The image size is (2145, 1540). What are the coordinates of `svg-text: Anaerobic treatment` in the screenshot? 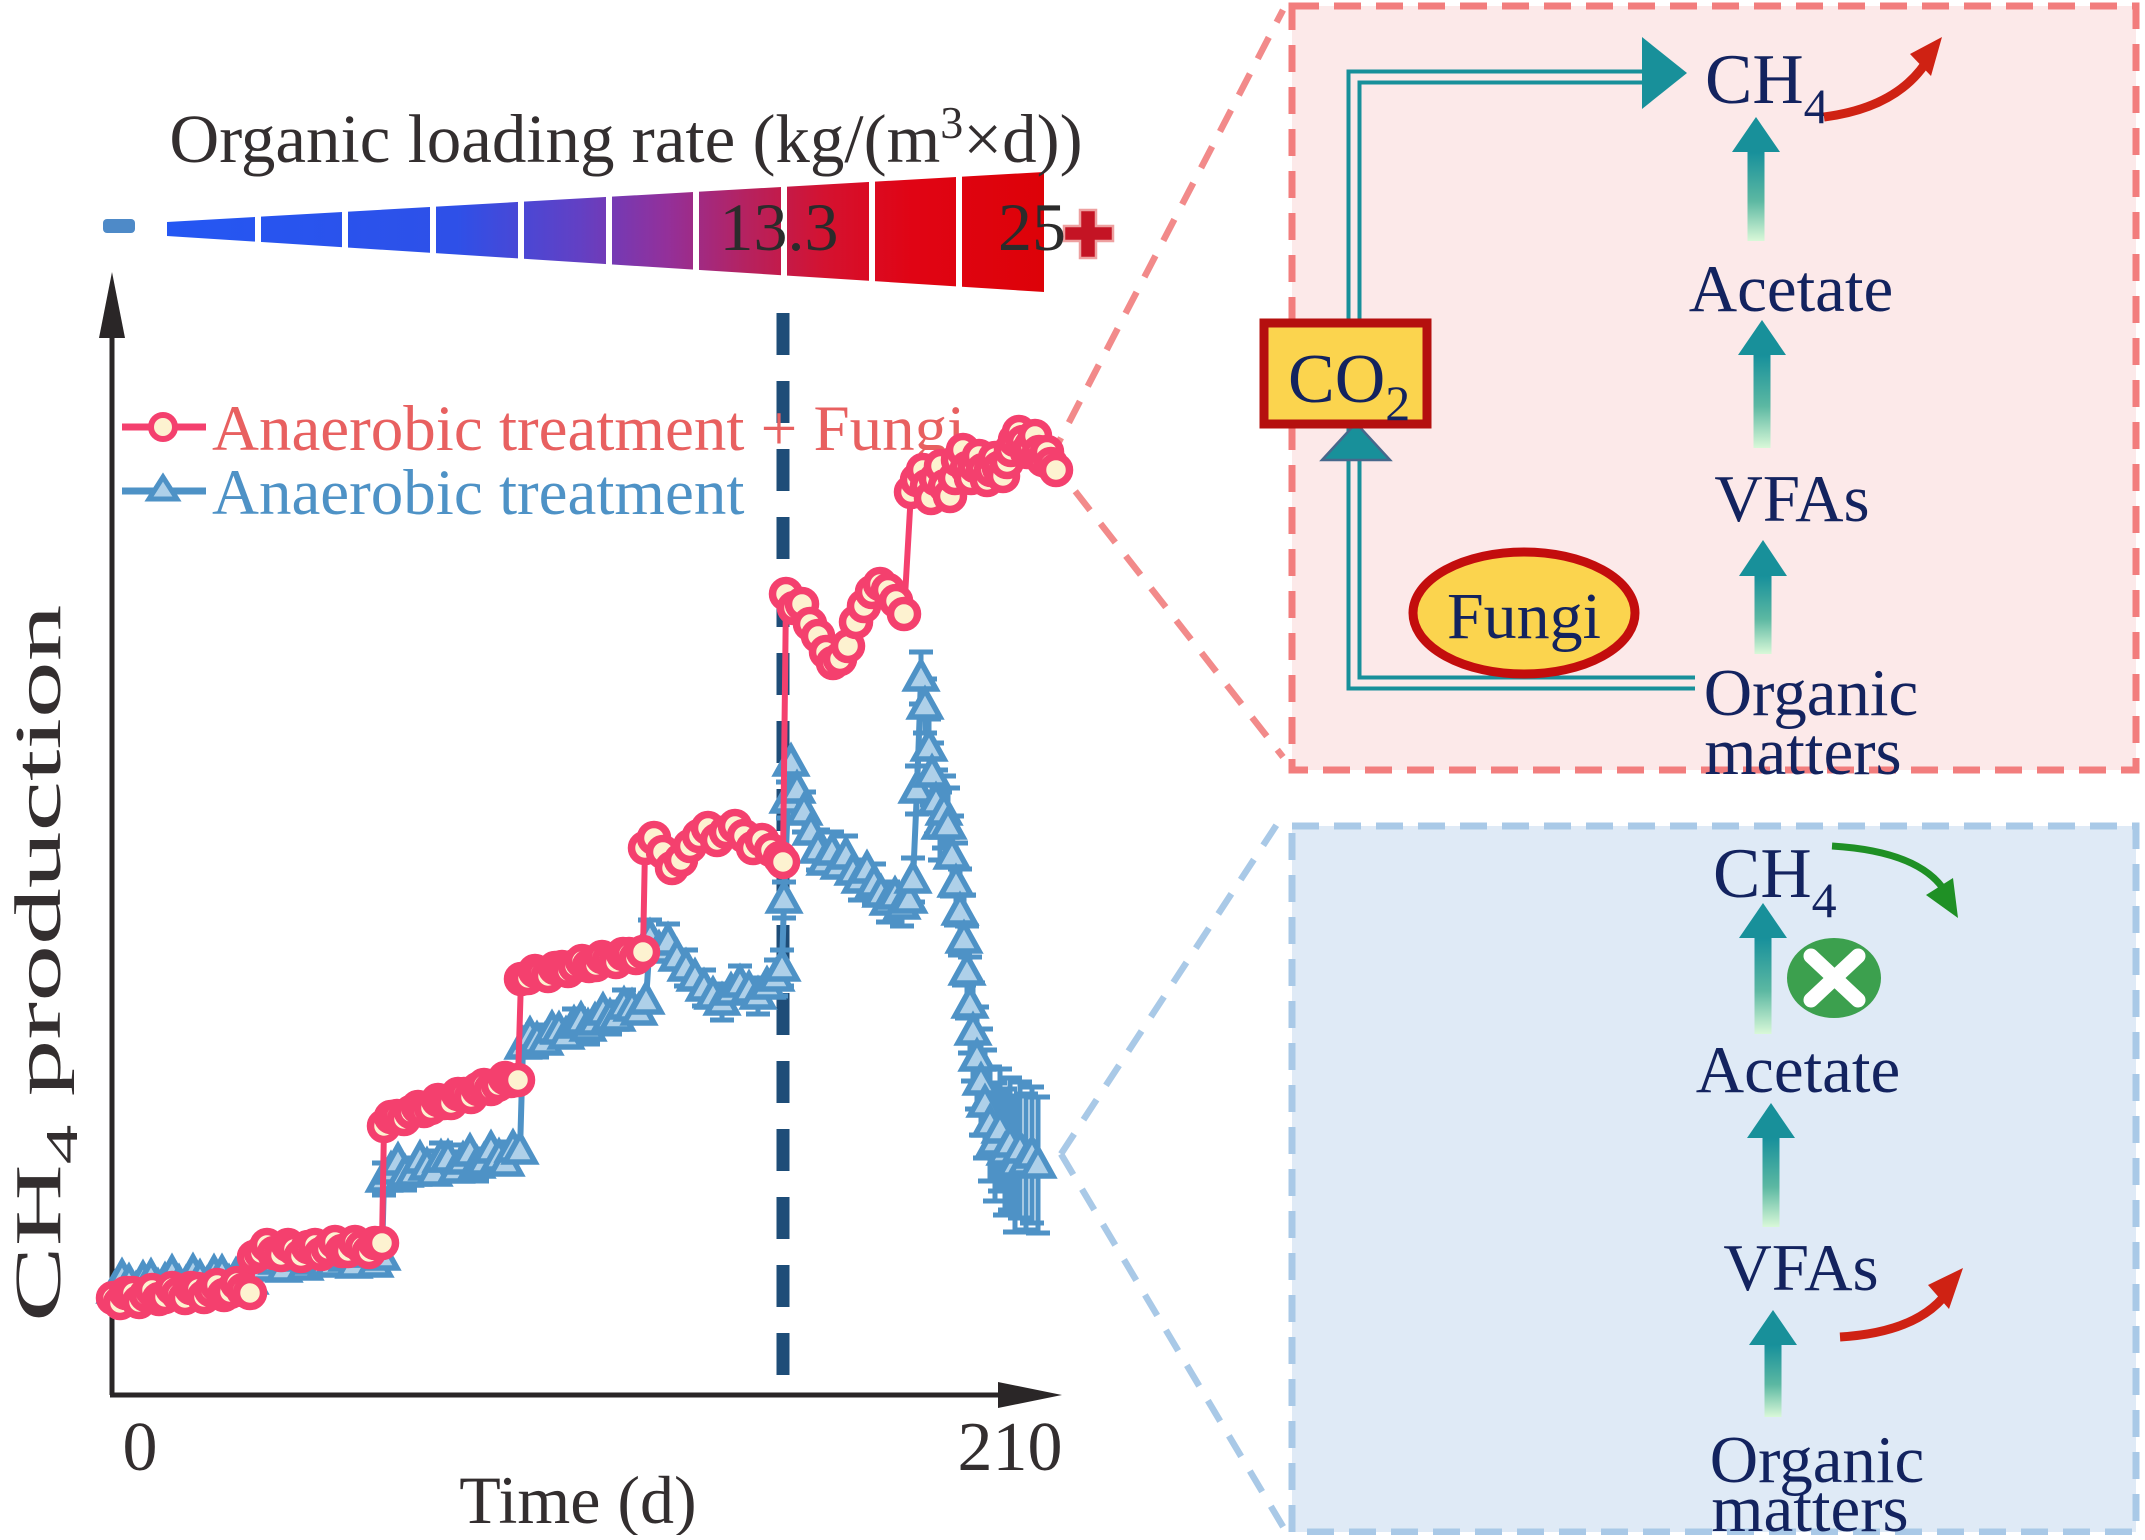 It's located at (478, 493).